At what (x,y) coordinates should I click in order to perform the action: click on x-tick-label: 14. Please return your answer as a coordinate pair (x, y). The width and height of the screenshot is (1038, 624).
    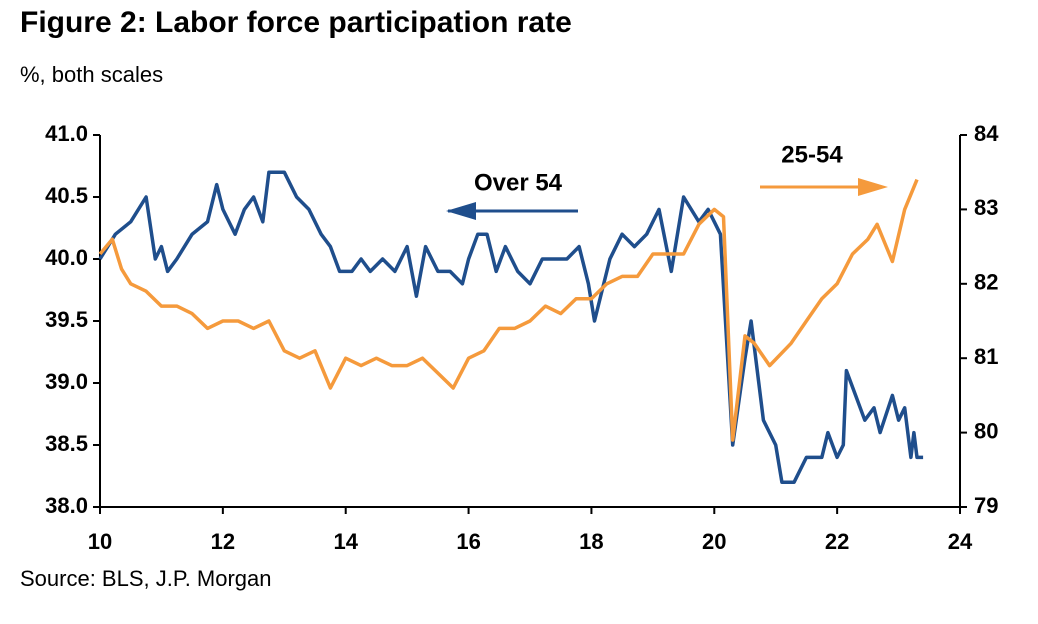
    Looking at the image, I should click on (345, 541).